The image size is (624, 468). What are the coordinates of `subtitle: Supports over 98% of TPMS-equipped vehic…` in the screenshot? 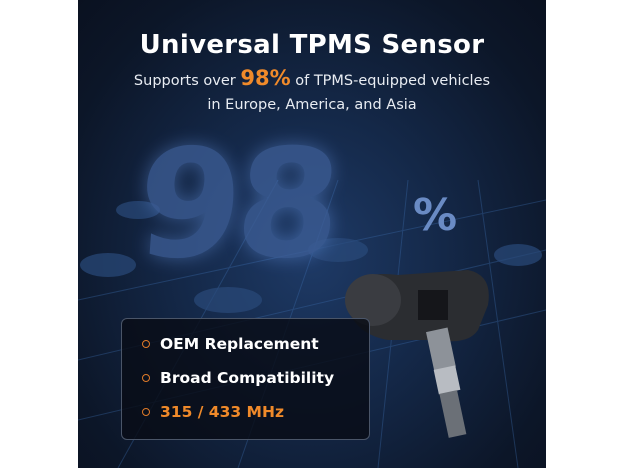 It's located at (312, 91).